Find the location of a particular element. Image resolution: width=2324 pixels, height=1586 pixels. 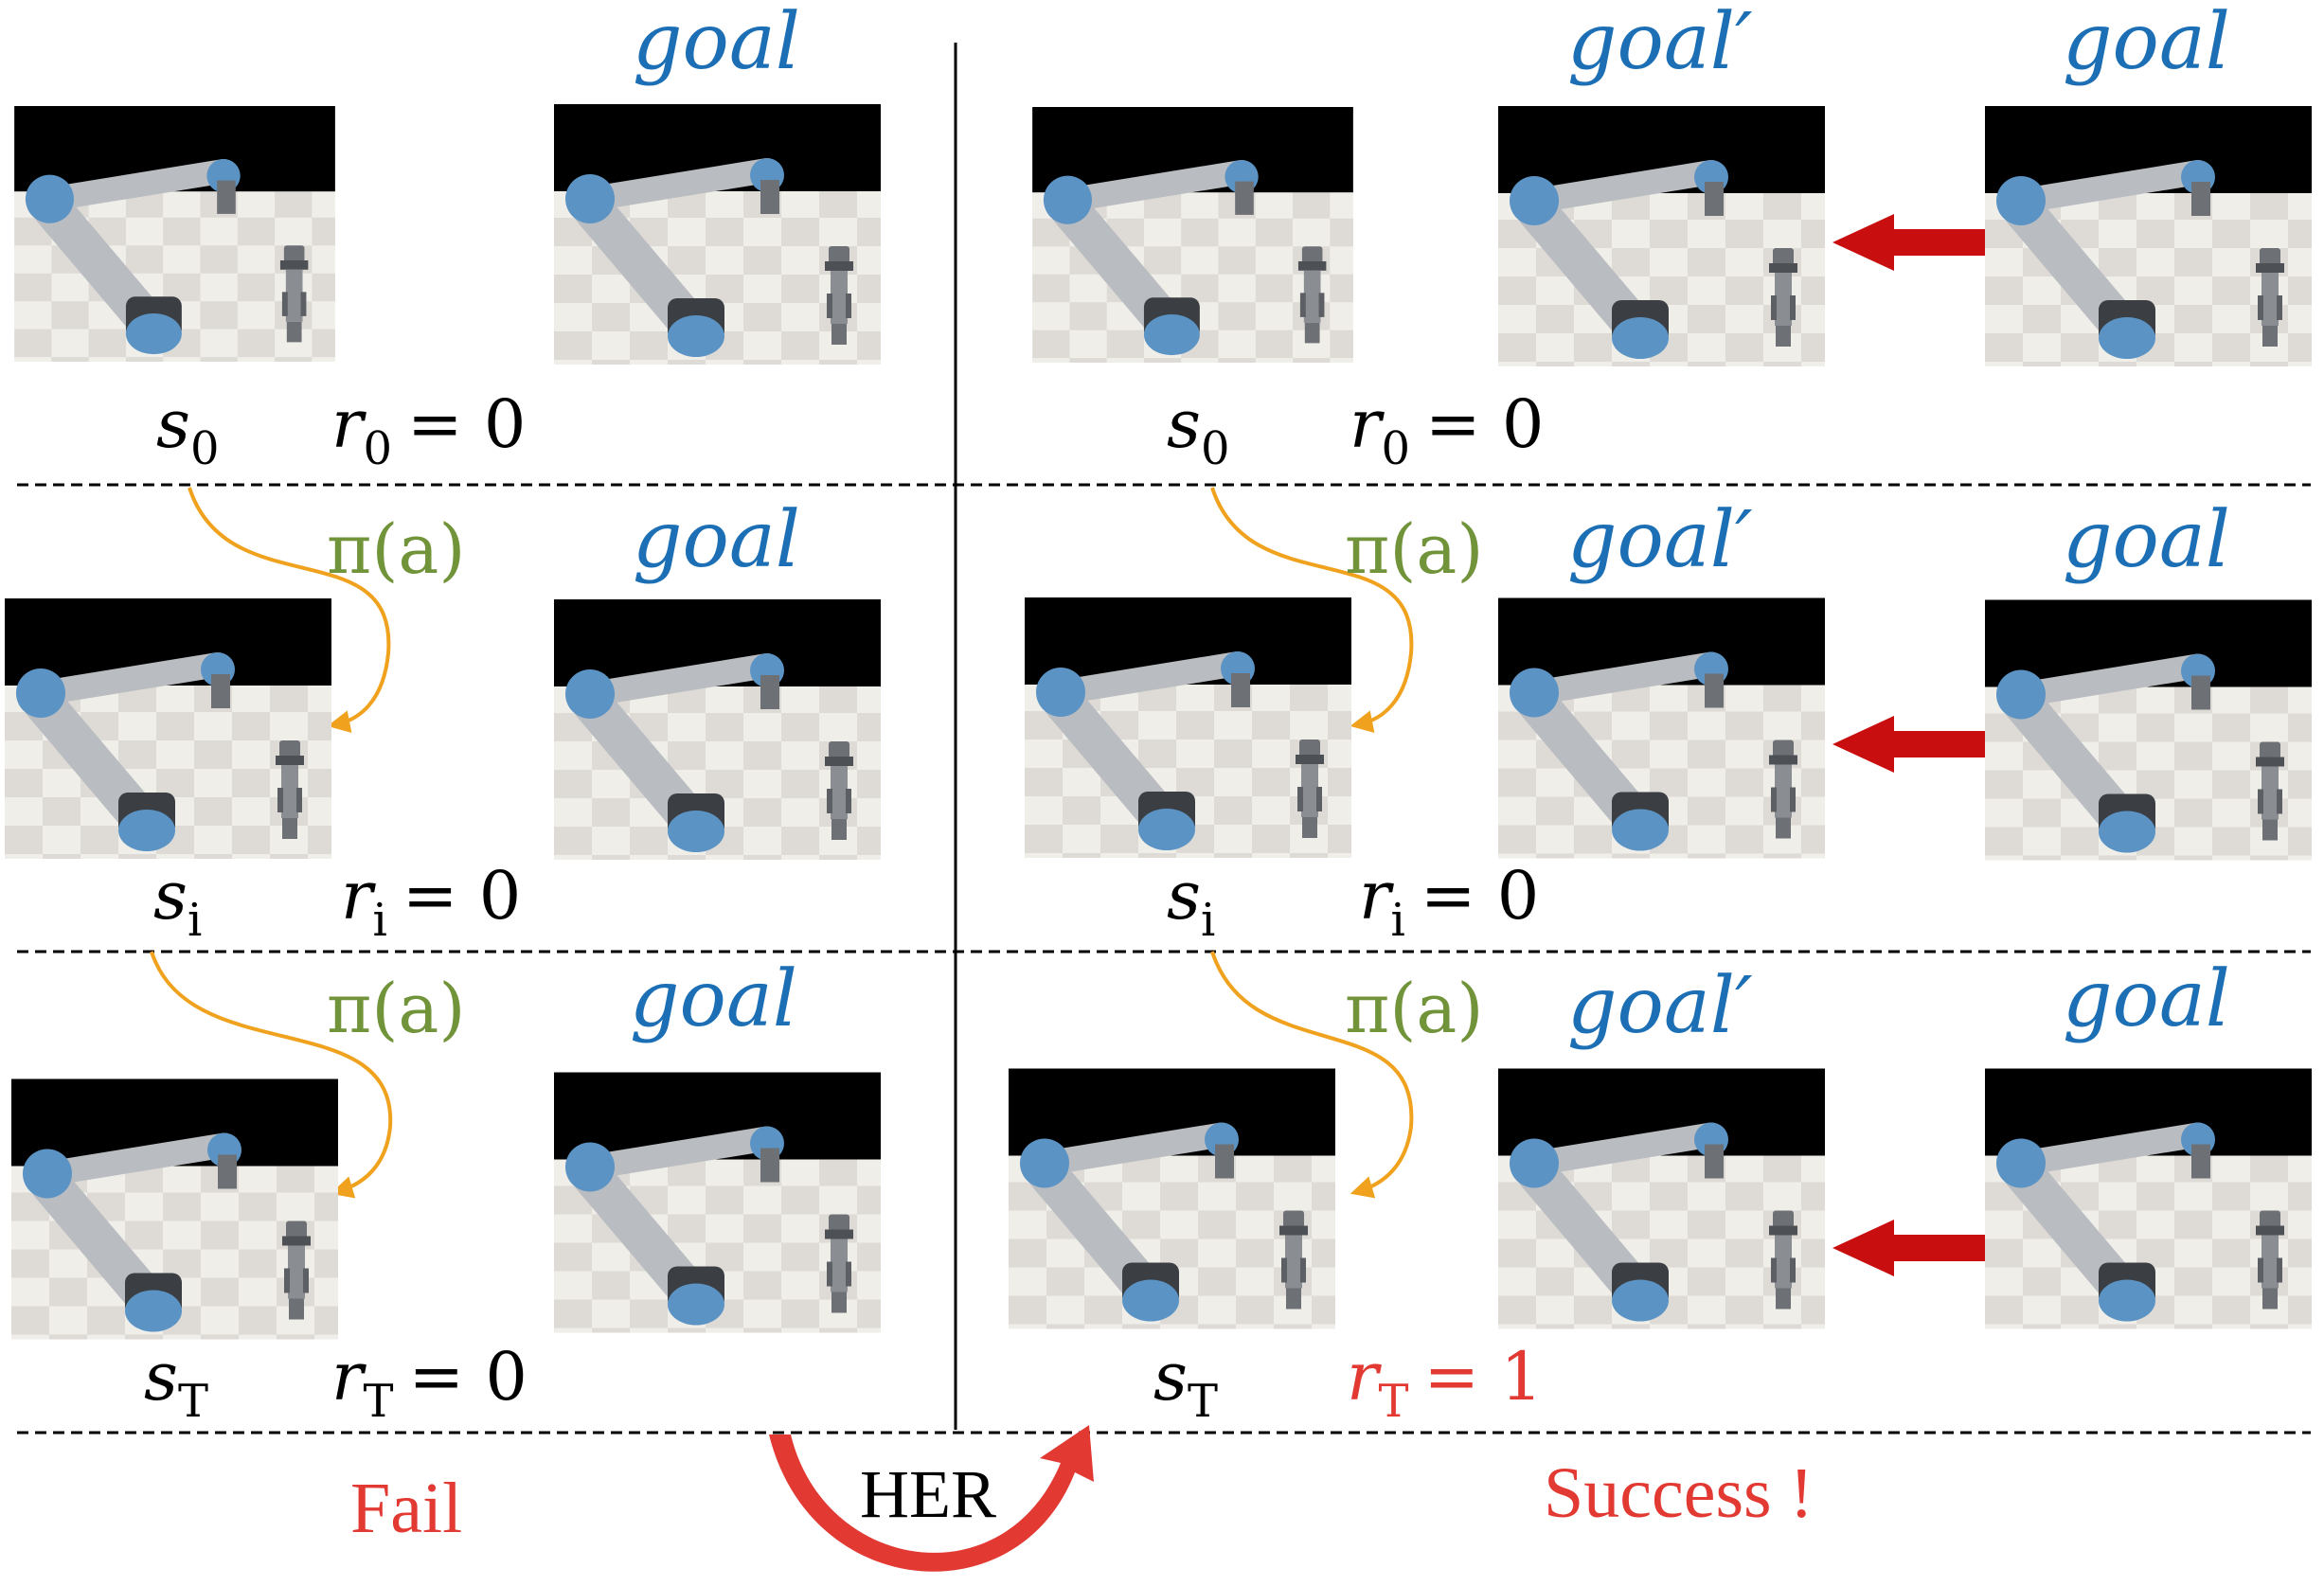

her-label: HER is located at coordinates (928, 1494).